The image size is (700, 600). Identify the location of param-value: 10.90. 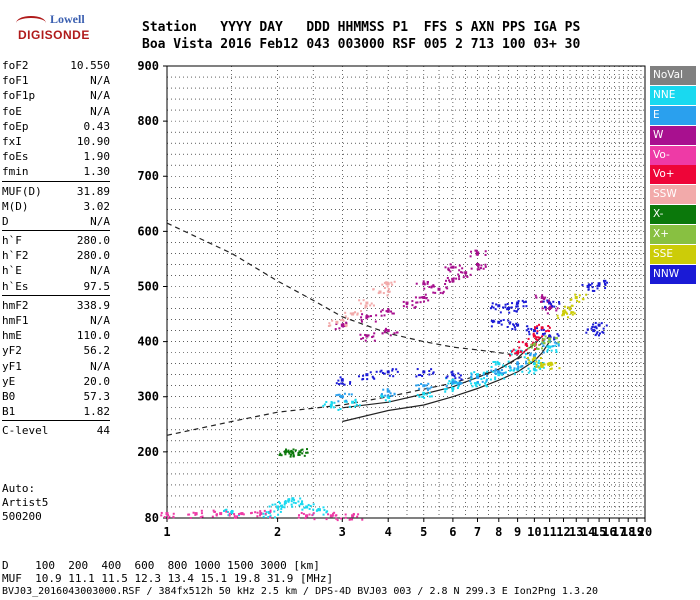
(93, 141).